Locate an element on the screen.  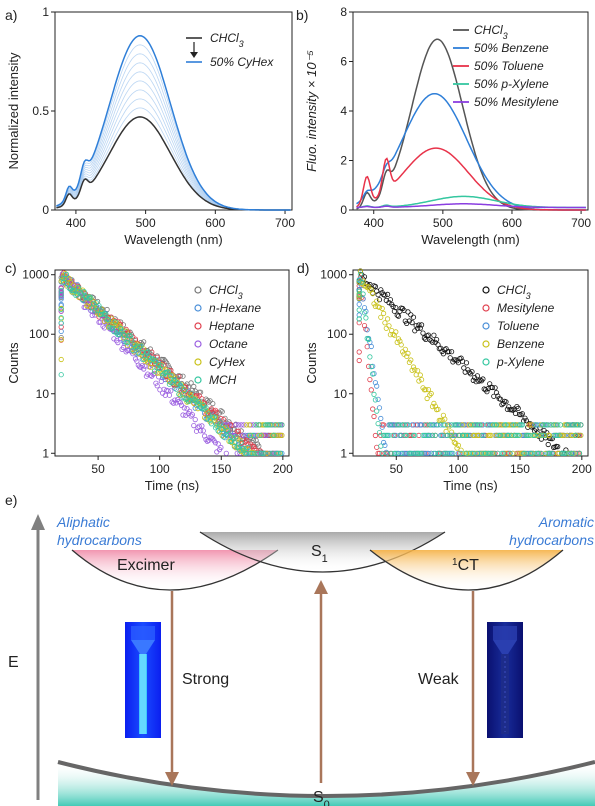
series-50-mesitylene is located at coordinates (471, 206).